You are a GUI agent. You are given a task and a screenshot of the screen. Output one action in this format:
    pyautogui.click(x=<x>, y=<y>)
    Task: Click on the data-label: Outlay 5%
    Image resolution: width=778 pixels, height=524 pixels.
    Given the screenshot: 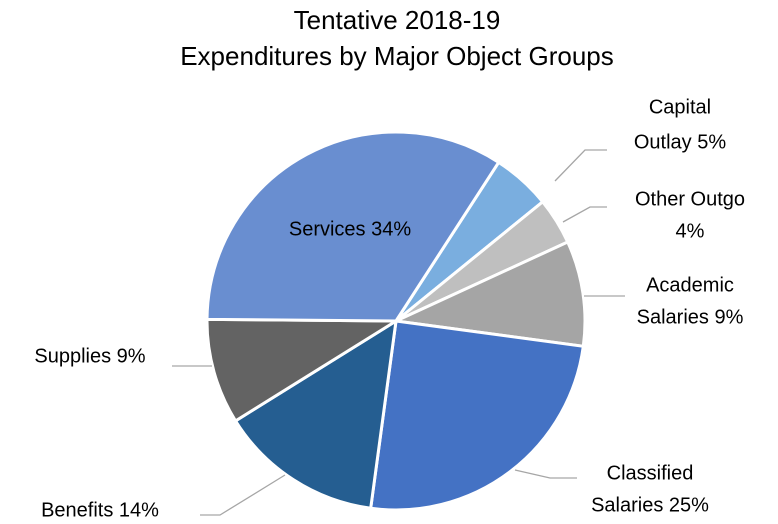 What is the action you would take?
    pyautogui.click(x=680, y=142)
    